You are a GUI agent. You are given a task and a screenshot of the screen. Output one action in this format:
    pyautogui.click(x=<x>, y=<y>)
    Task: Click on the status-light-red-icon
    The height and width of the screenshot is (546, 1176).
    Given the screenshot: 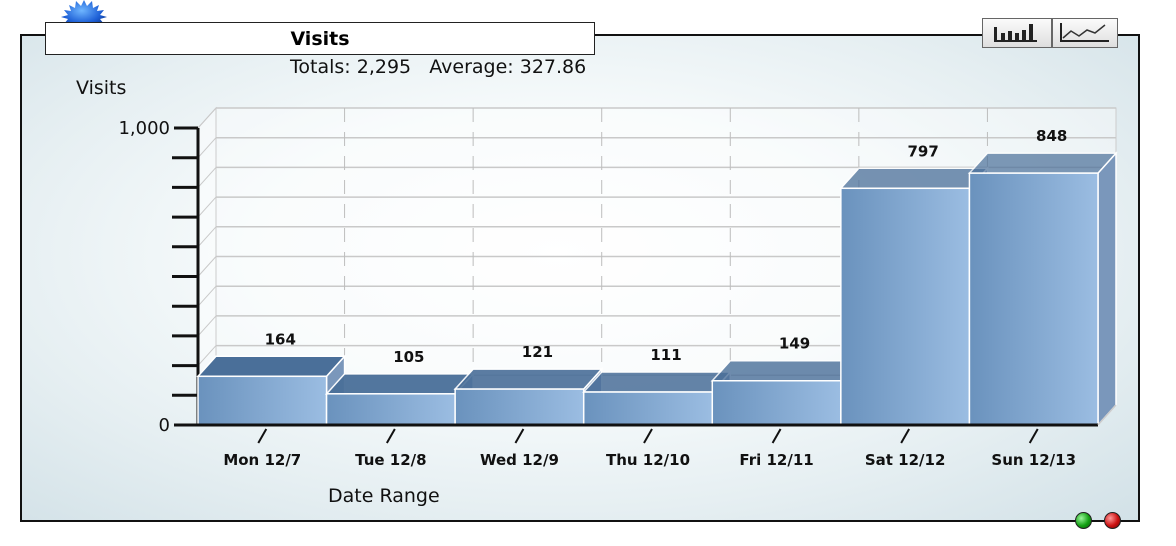 What is the action you would take?
    pyautogui.click(x=1112, y=520)
    